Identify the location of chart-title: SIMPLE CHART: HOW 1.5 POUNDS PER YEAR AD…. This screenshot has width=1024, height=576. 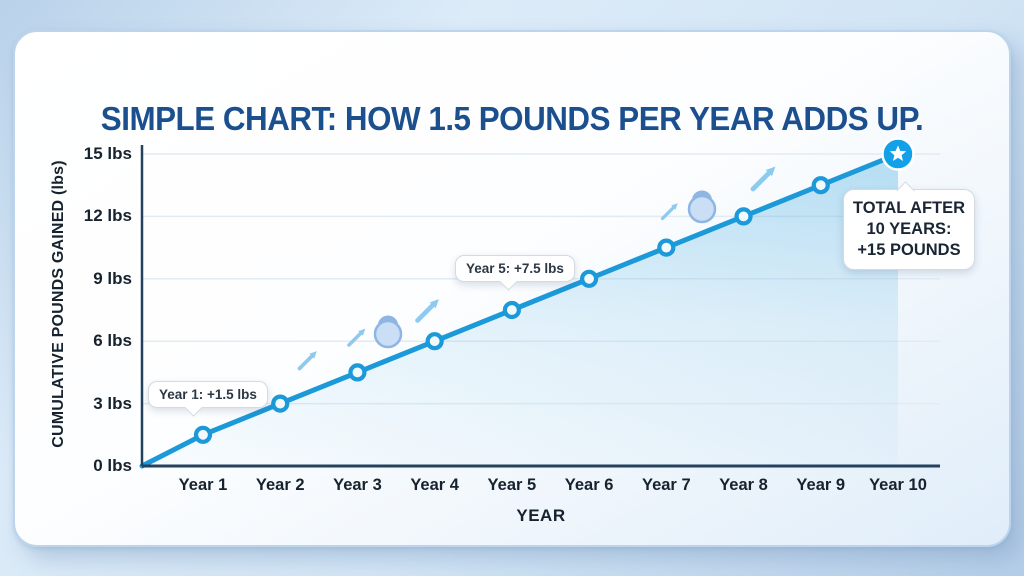
(512, 118).